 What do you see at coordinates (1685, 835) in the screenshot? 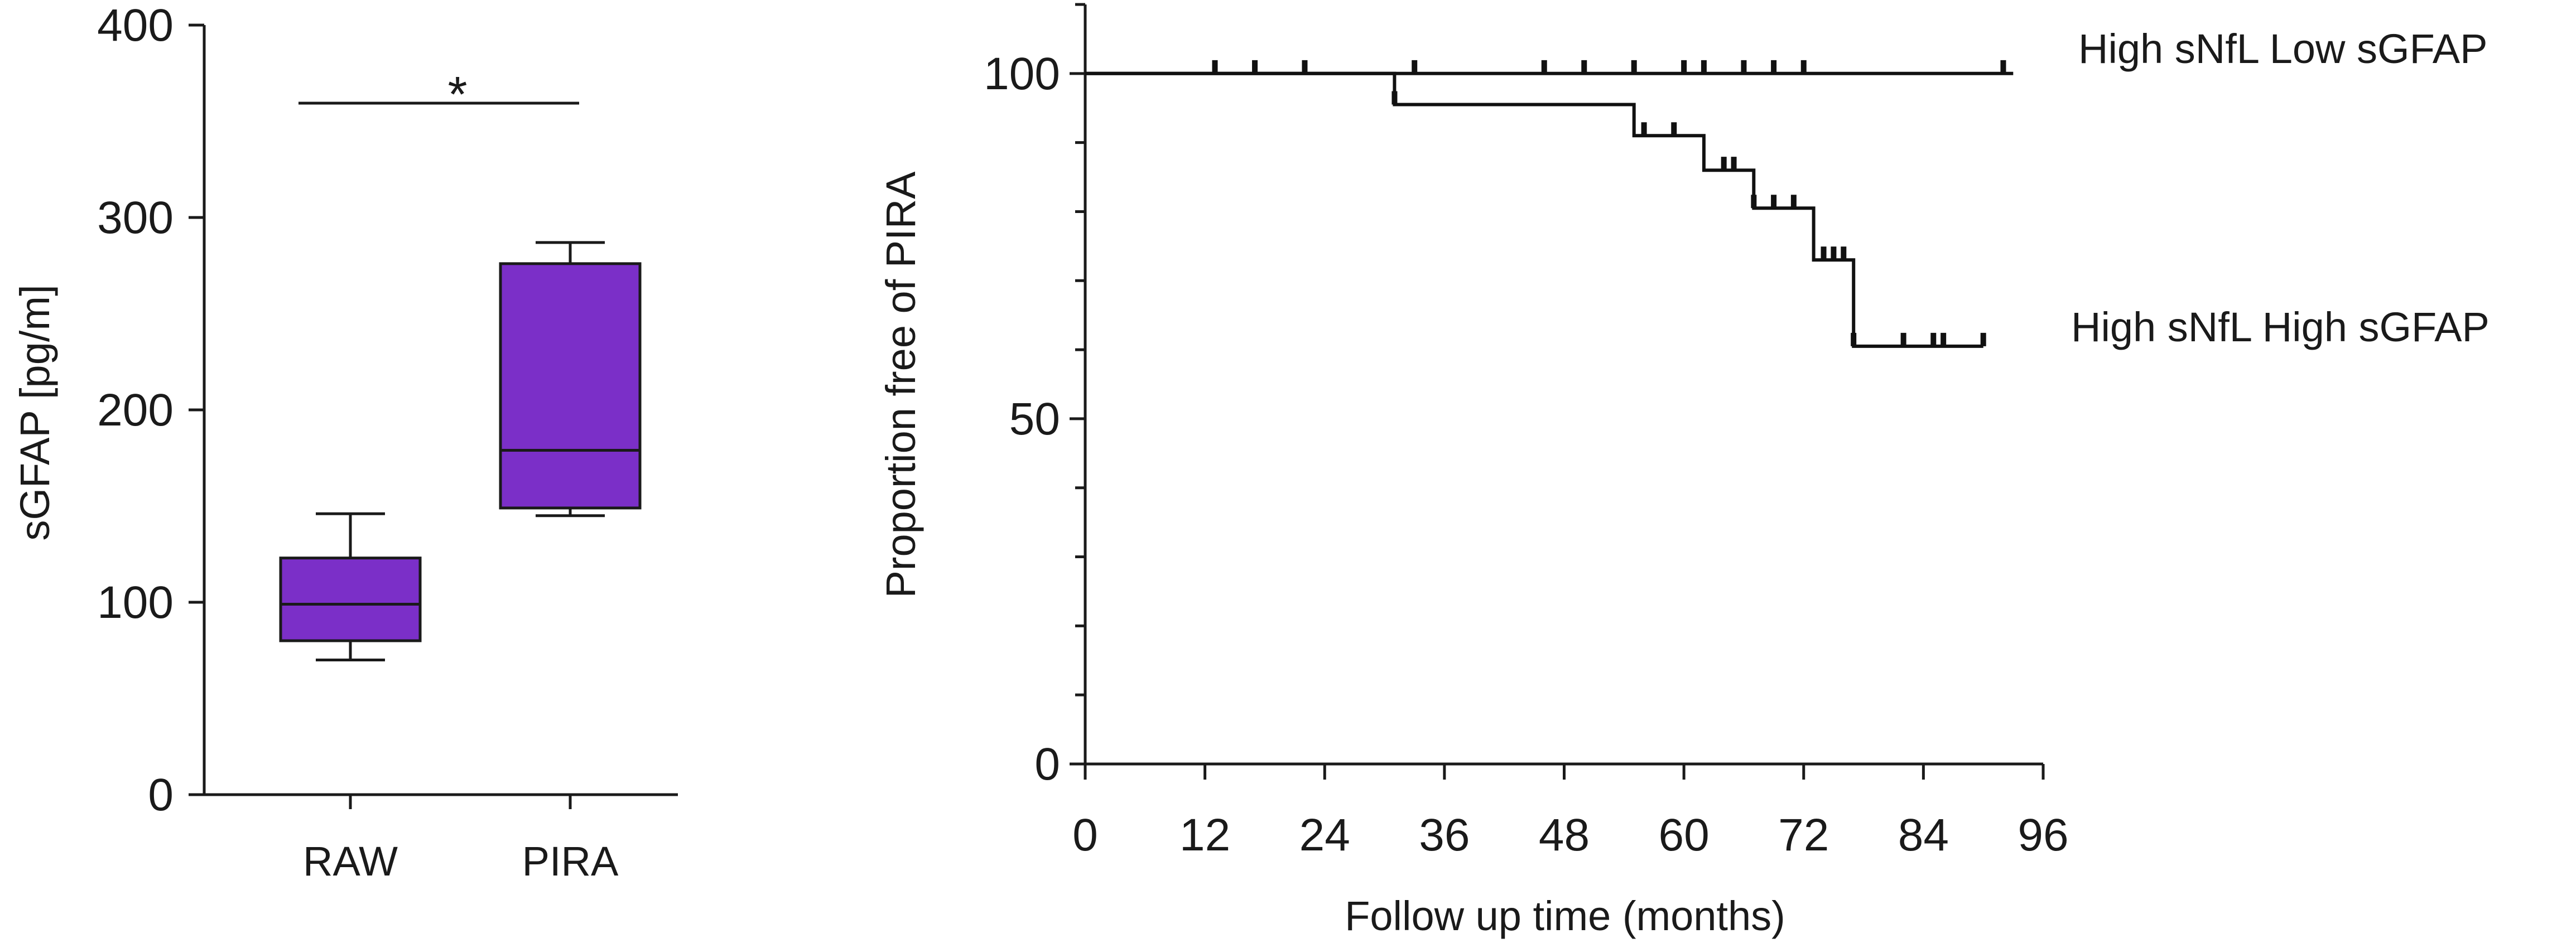
I see `km-x-tick-label: 60` at bounding box center [1685, 835].